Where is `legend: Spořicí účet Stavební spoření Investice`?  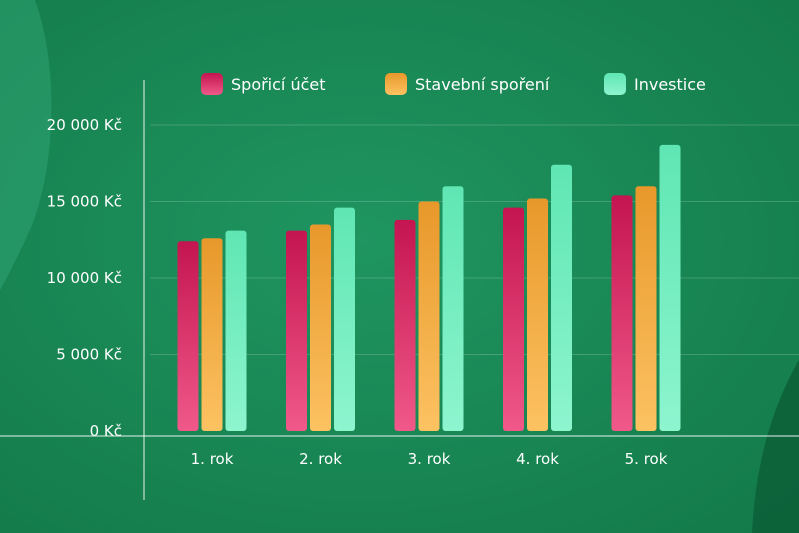 legend: Spořicí účet Stavební spoření Investice is located at coordinates (453, 84).